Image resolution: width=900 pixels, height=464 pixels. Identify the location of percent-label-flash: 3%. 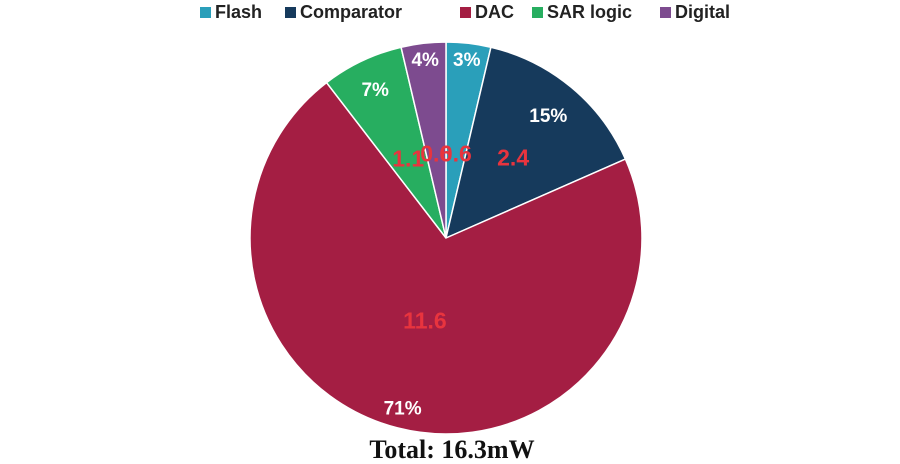
(467, 60).